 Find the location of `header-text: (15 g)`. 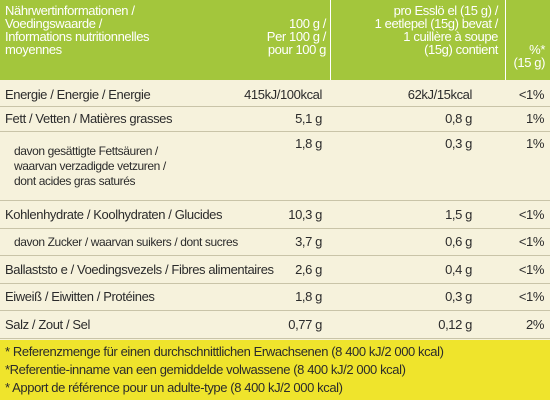

header-text: (15 g) is located at coordinates (529, 62).